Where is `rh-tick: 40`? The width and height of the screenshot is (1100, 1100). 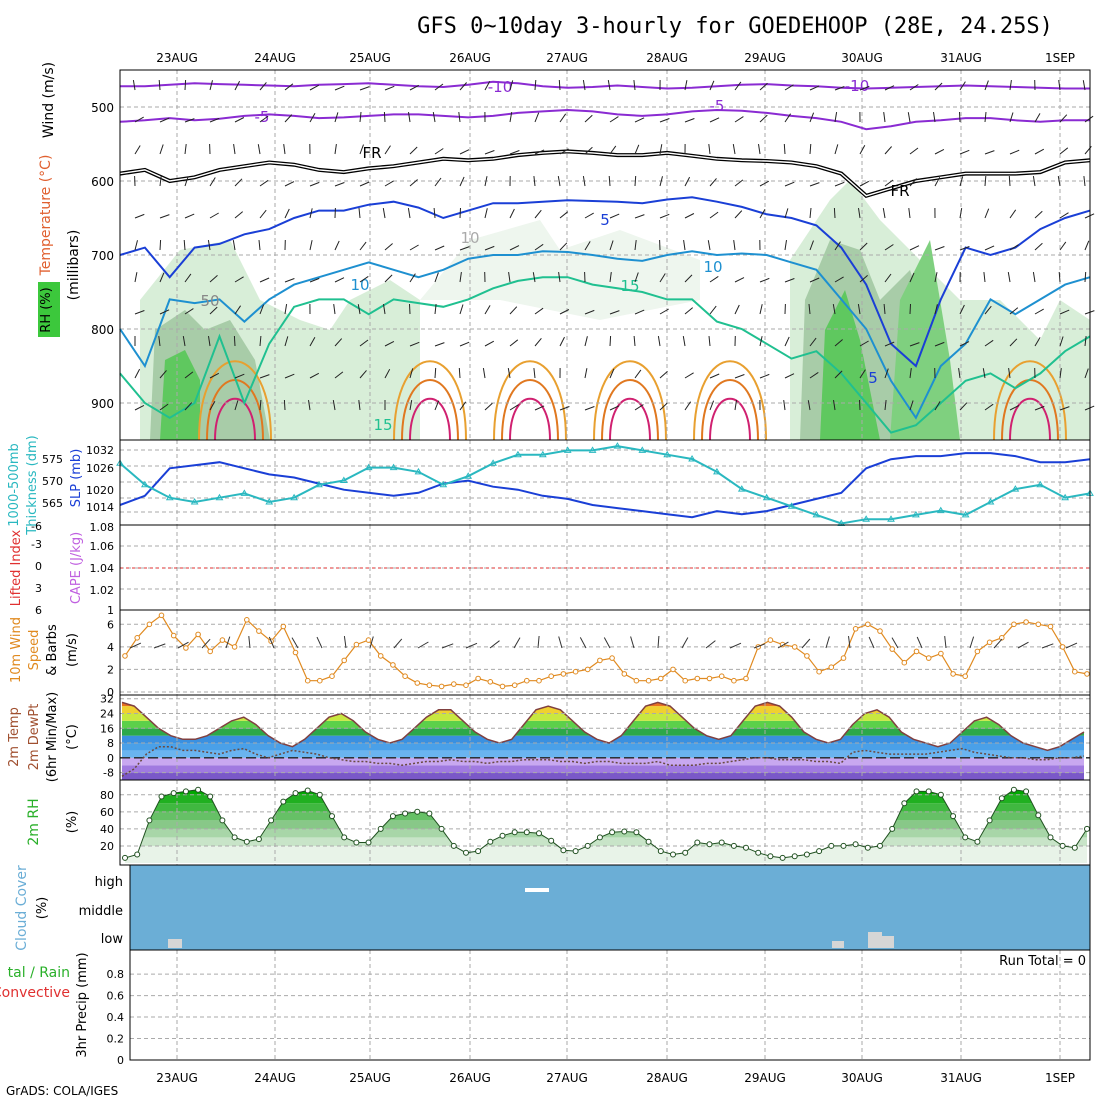
rh-tick: 40 is located at coordinates (107, 829).